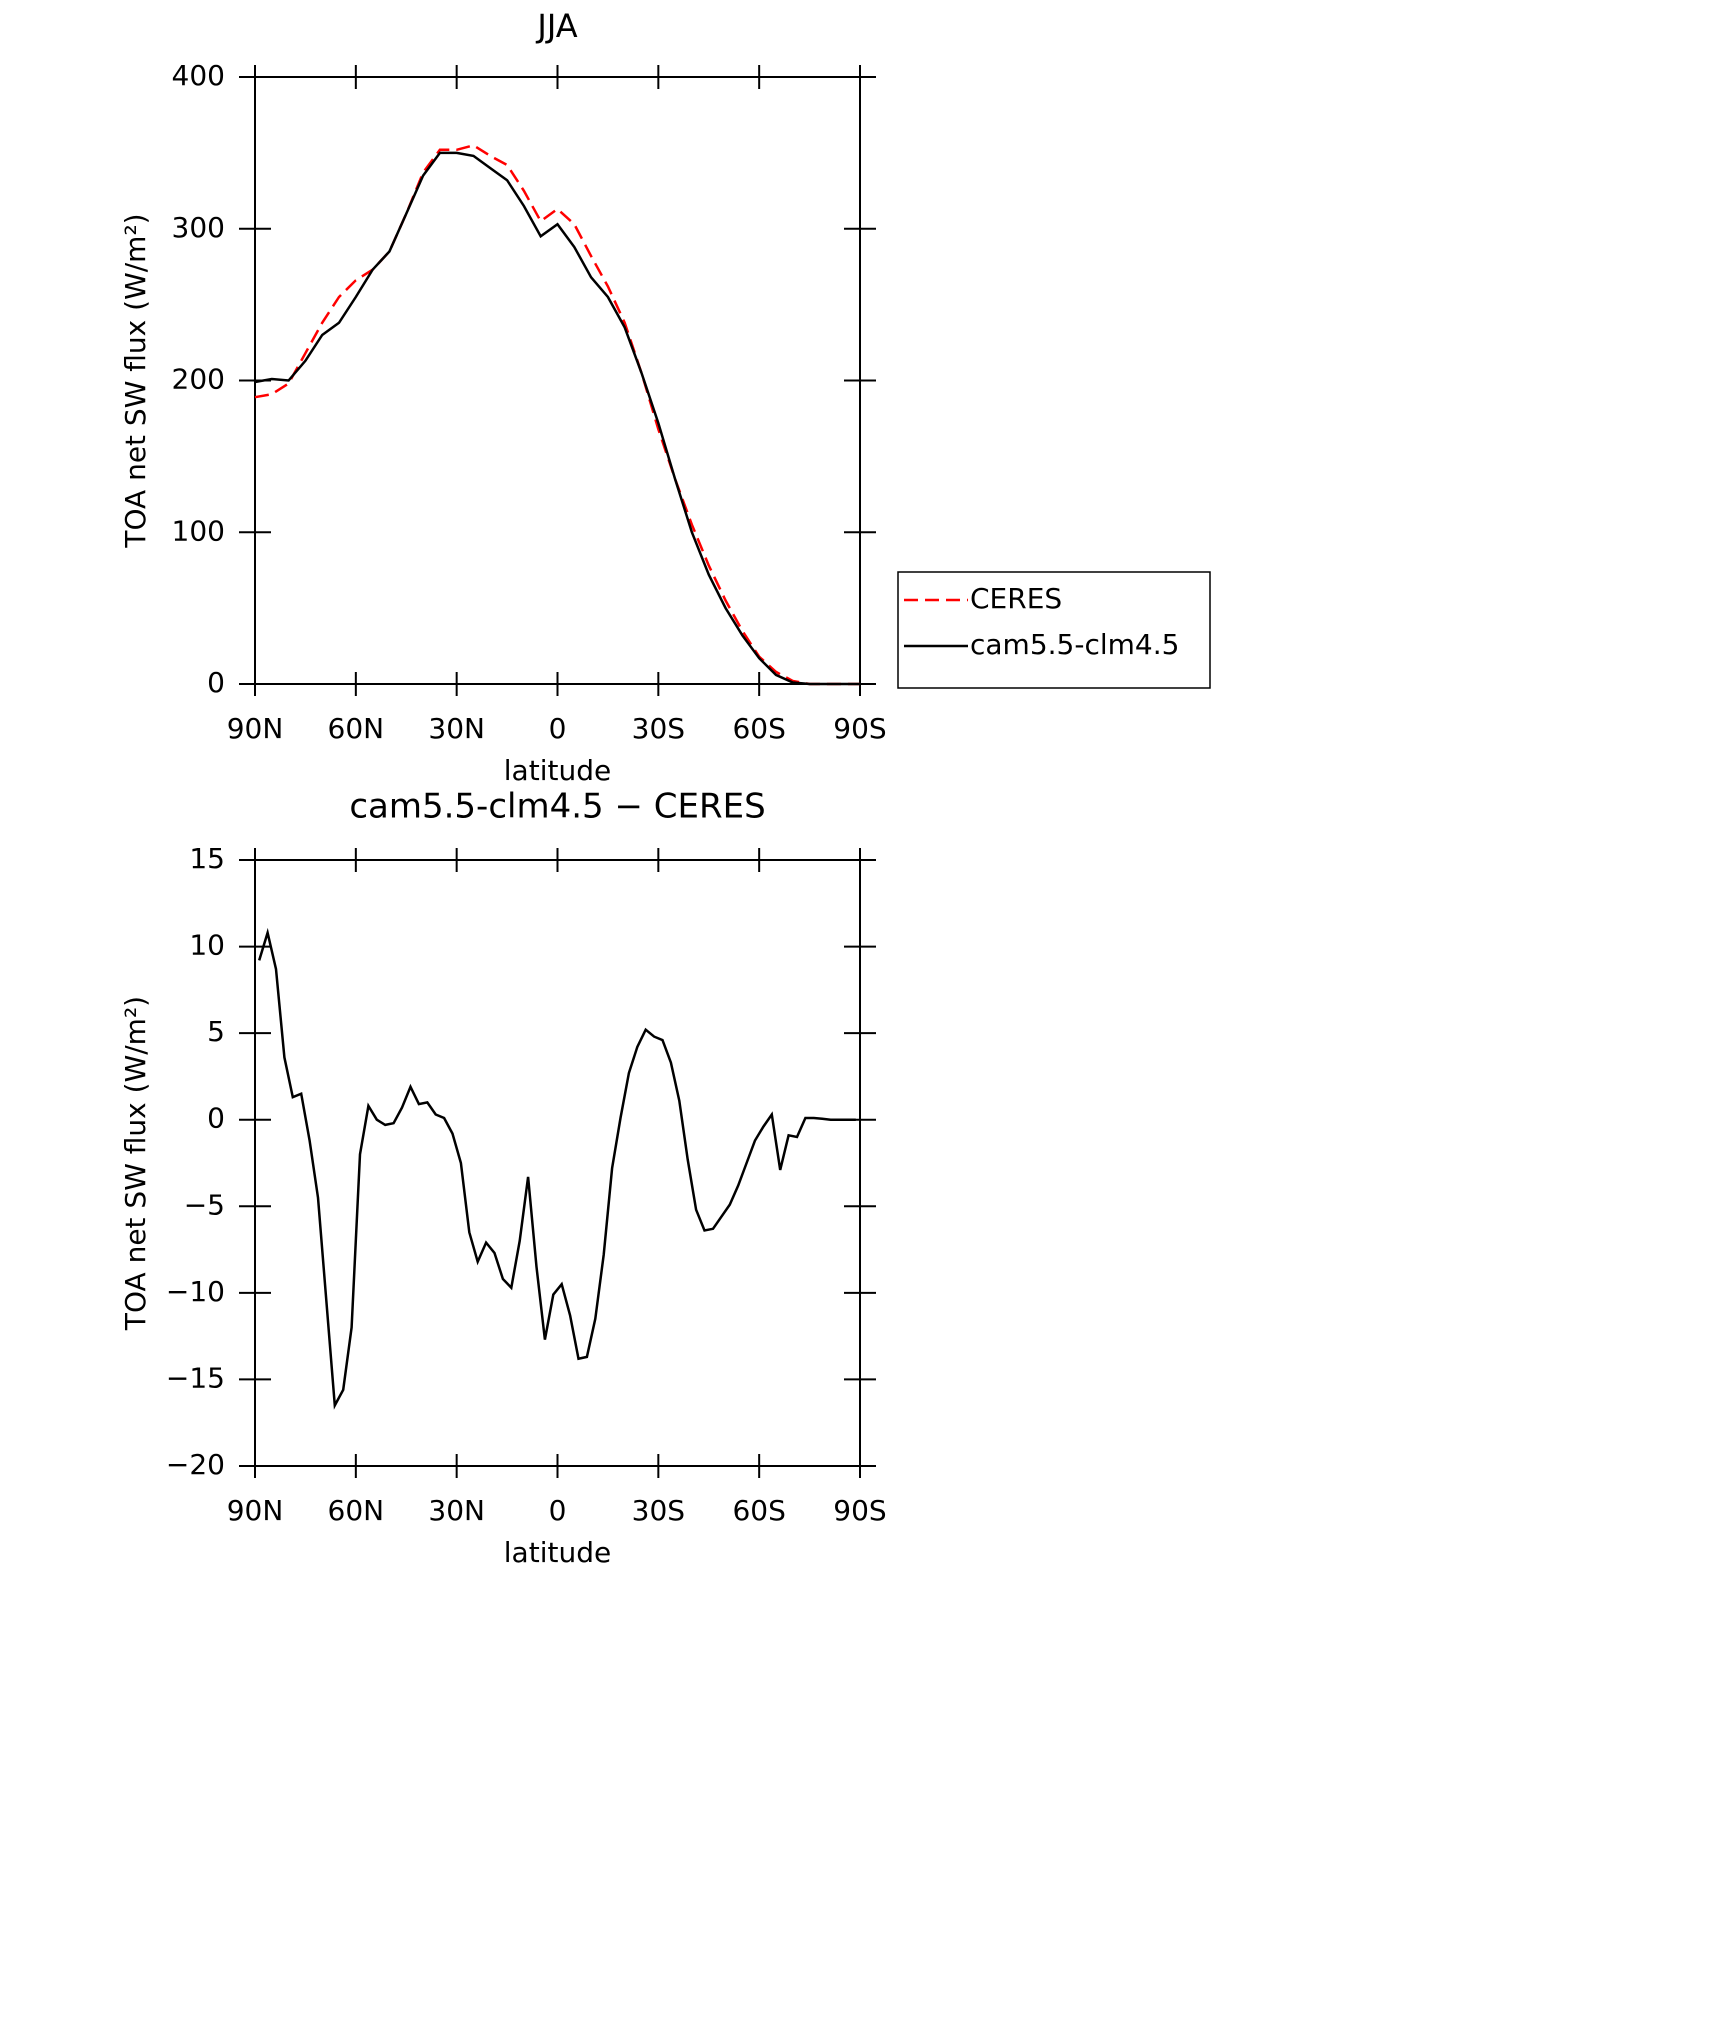 This screenshot has width=1710, height=2021. Describe the element at coordinates (216, 1031) in the screenshot. I see `y-tick-label: 5` at that location.